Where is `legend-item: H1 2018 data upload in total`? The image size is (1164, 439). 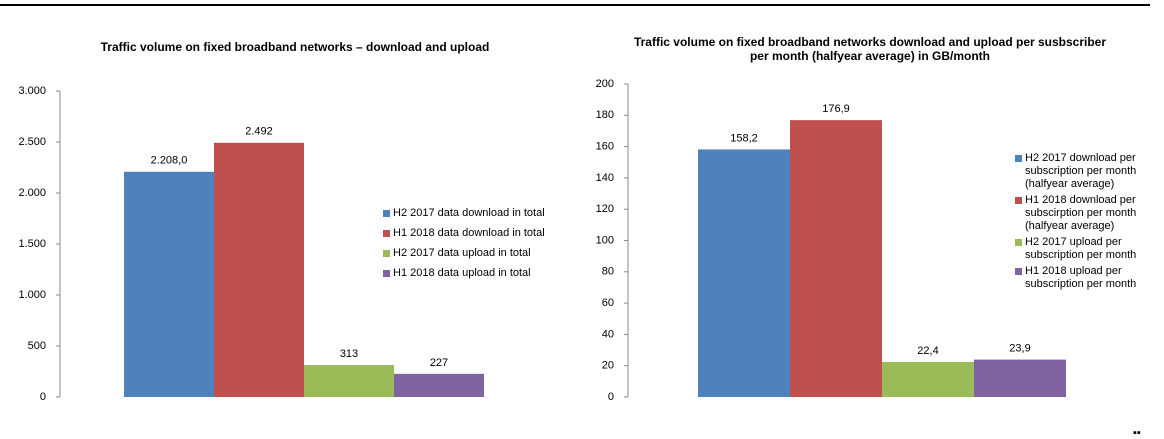 legend-item: H1 2018 data upload in total is located at coordinates (483, 273).